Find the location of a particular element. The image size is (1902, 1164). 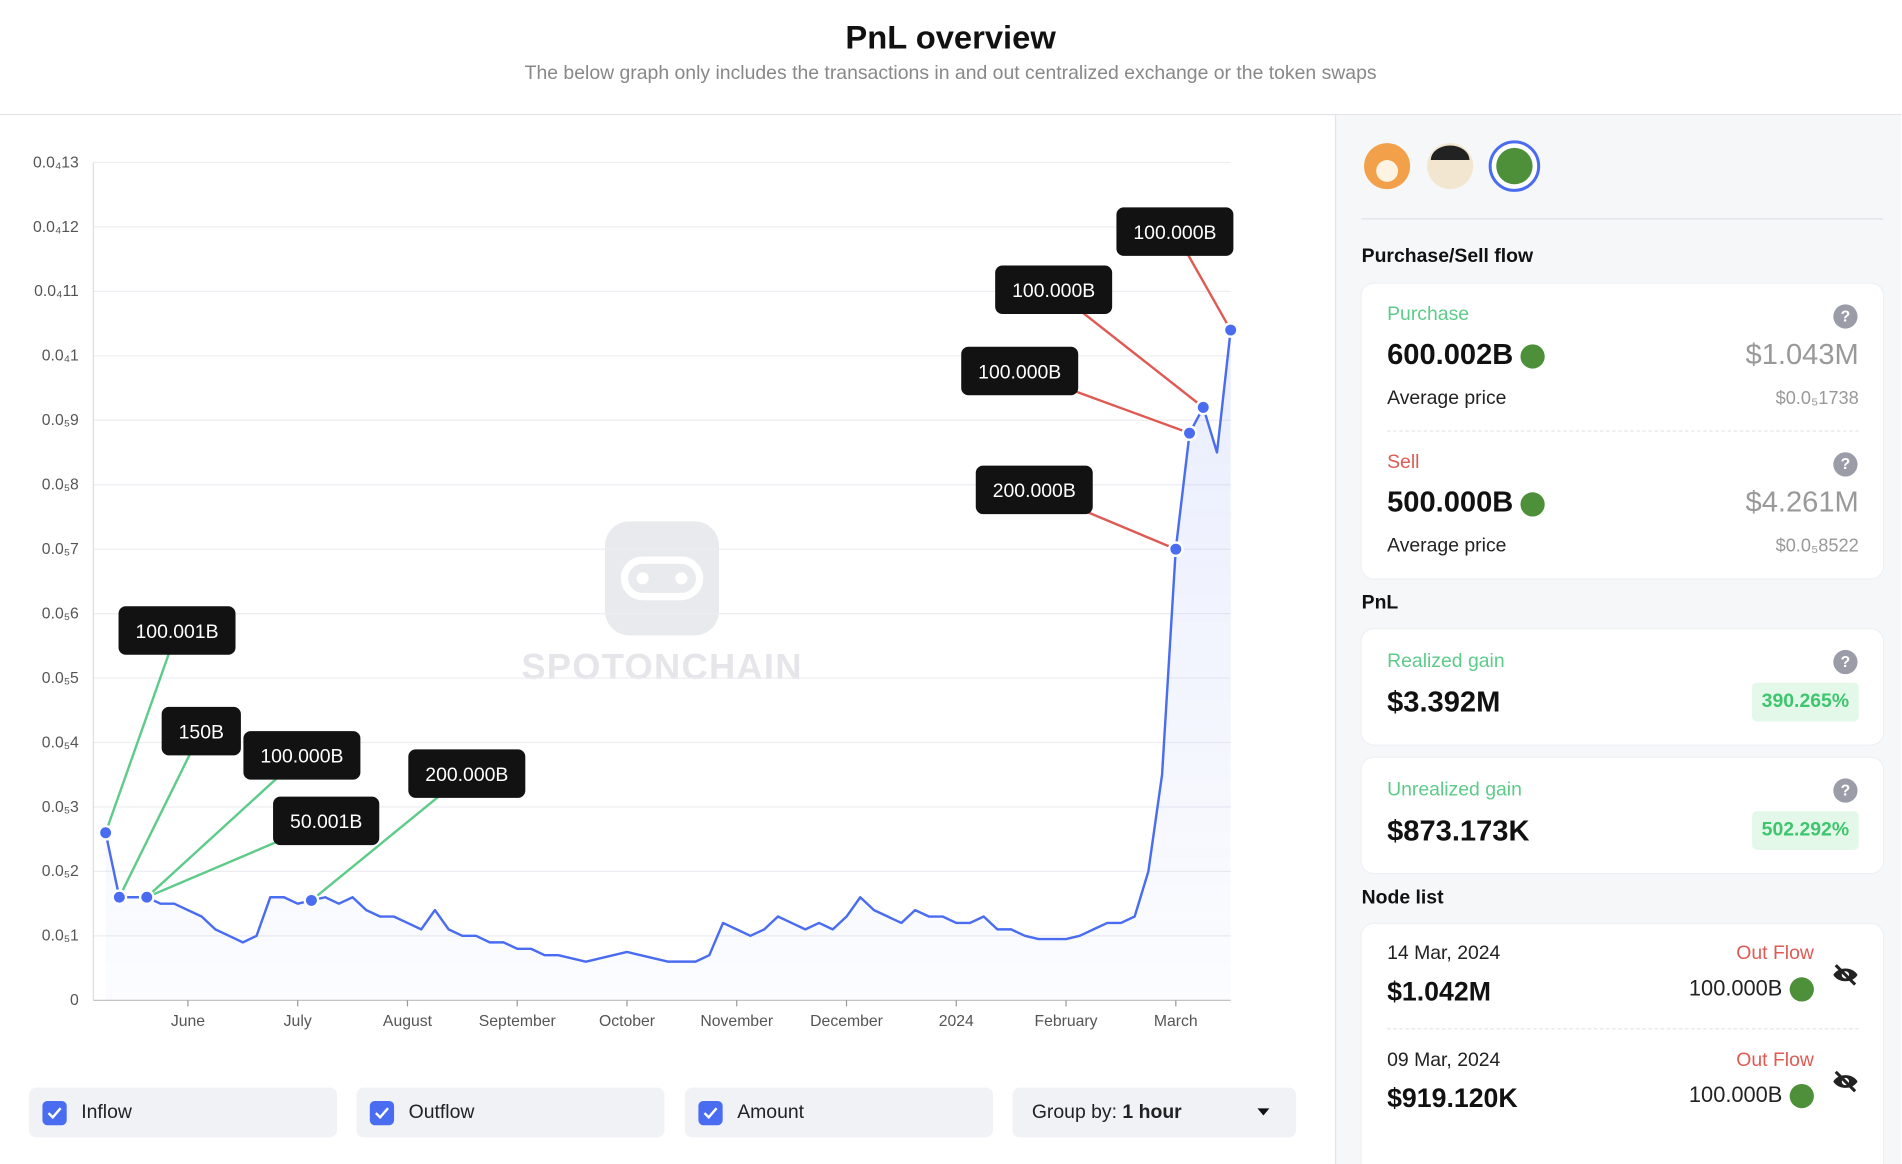

token-icons is located at coordinates (1452, 166).